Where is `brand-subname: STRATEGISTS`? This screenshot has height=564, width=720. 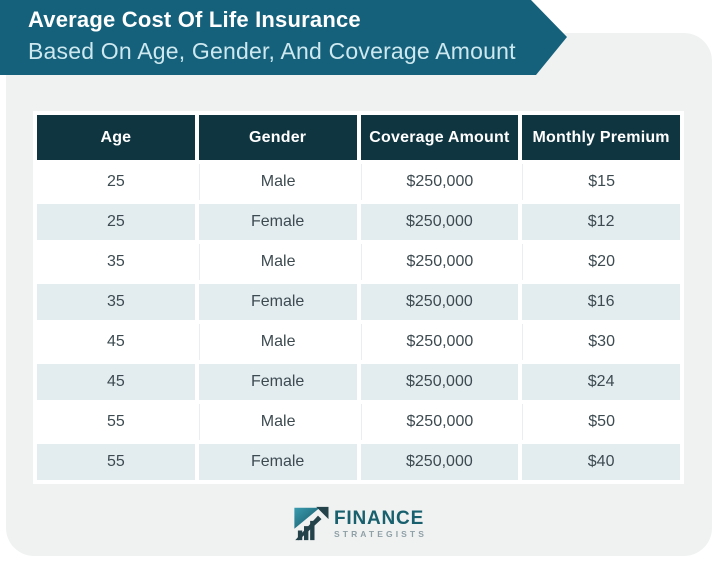
brand-subname: STRATEGISTS is located at coordinates (380, 533).